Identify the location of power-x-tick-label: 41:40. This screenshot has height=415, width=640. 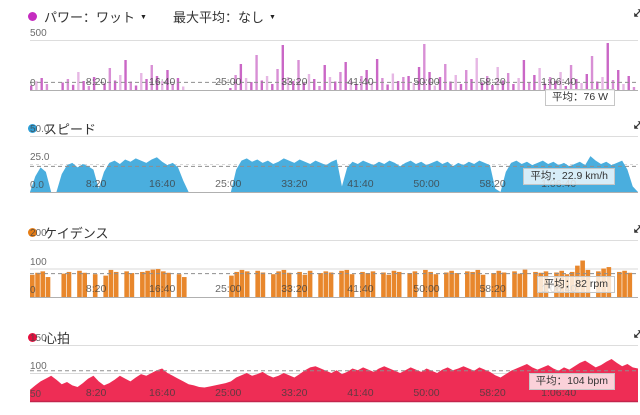
(360, 82).